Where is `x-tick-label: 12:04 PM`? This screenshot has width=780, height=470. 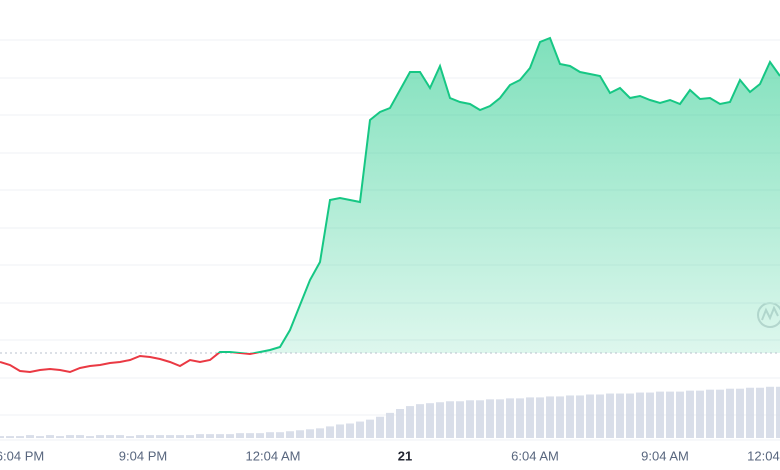
x-tick-label: 12:04 PM is located at coordinates (763, 455).